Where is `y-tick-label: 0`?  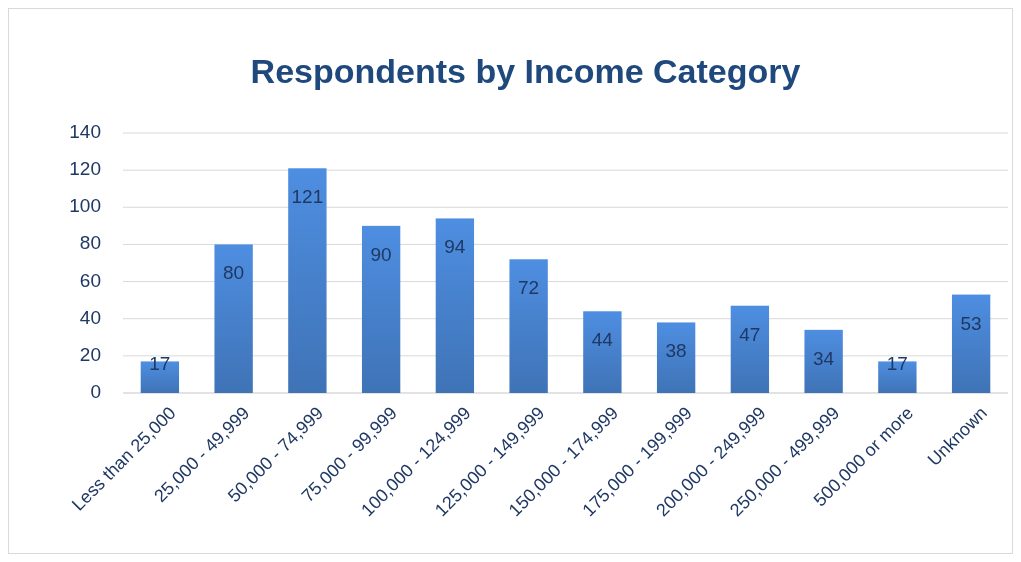 y-tick-label: 0 is located at coordinates (95, 392).